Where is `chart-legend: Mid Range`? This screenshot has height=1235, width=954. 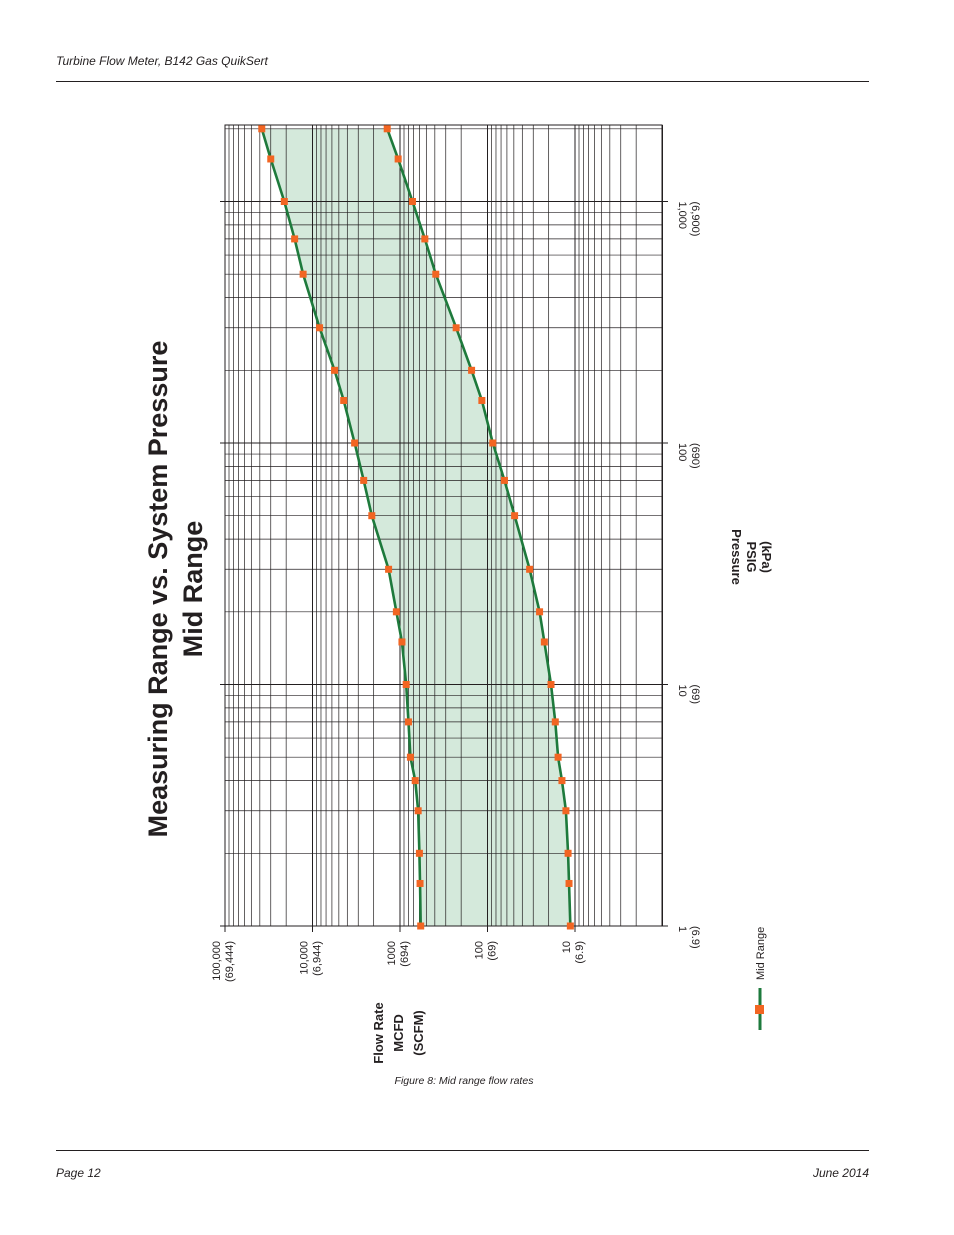 chart-legend: Mid Range is located at coordinates (761, 978).